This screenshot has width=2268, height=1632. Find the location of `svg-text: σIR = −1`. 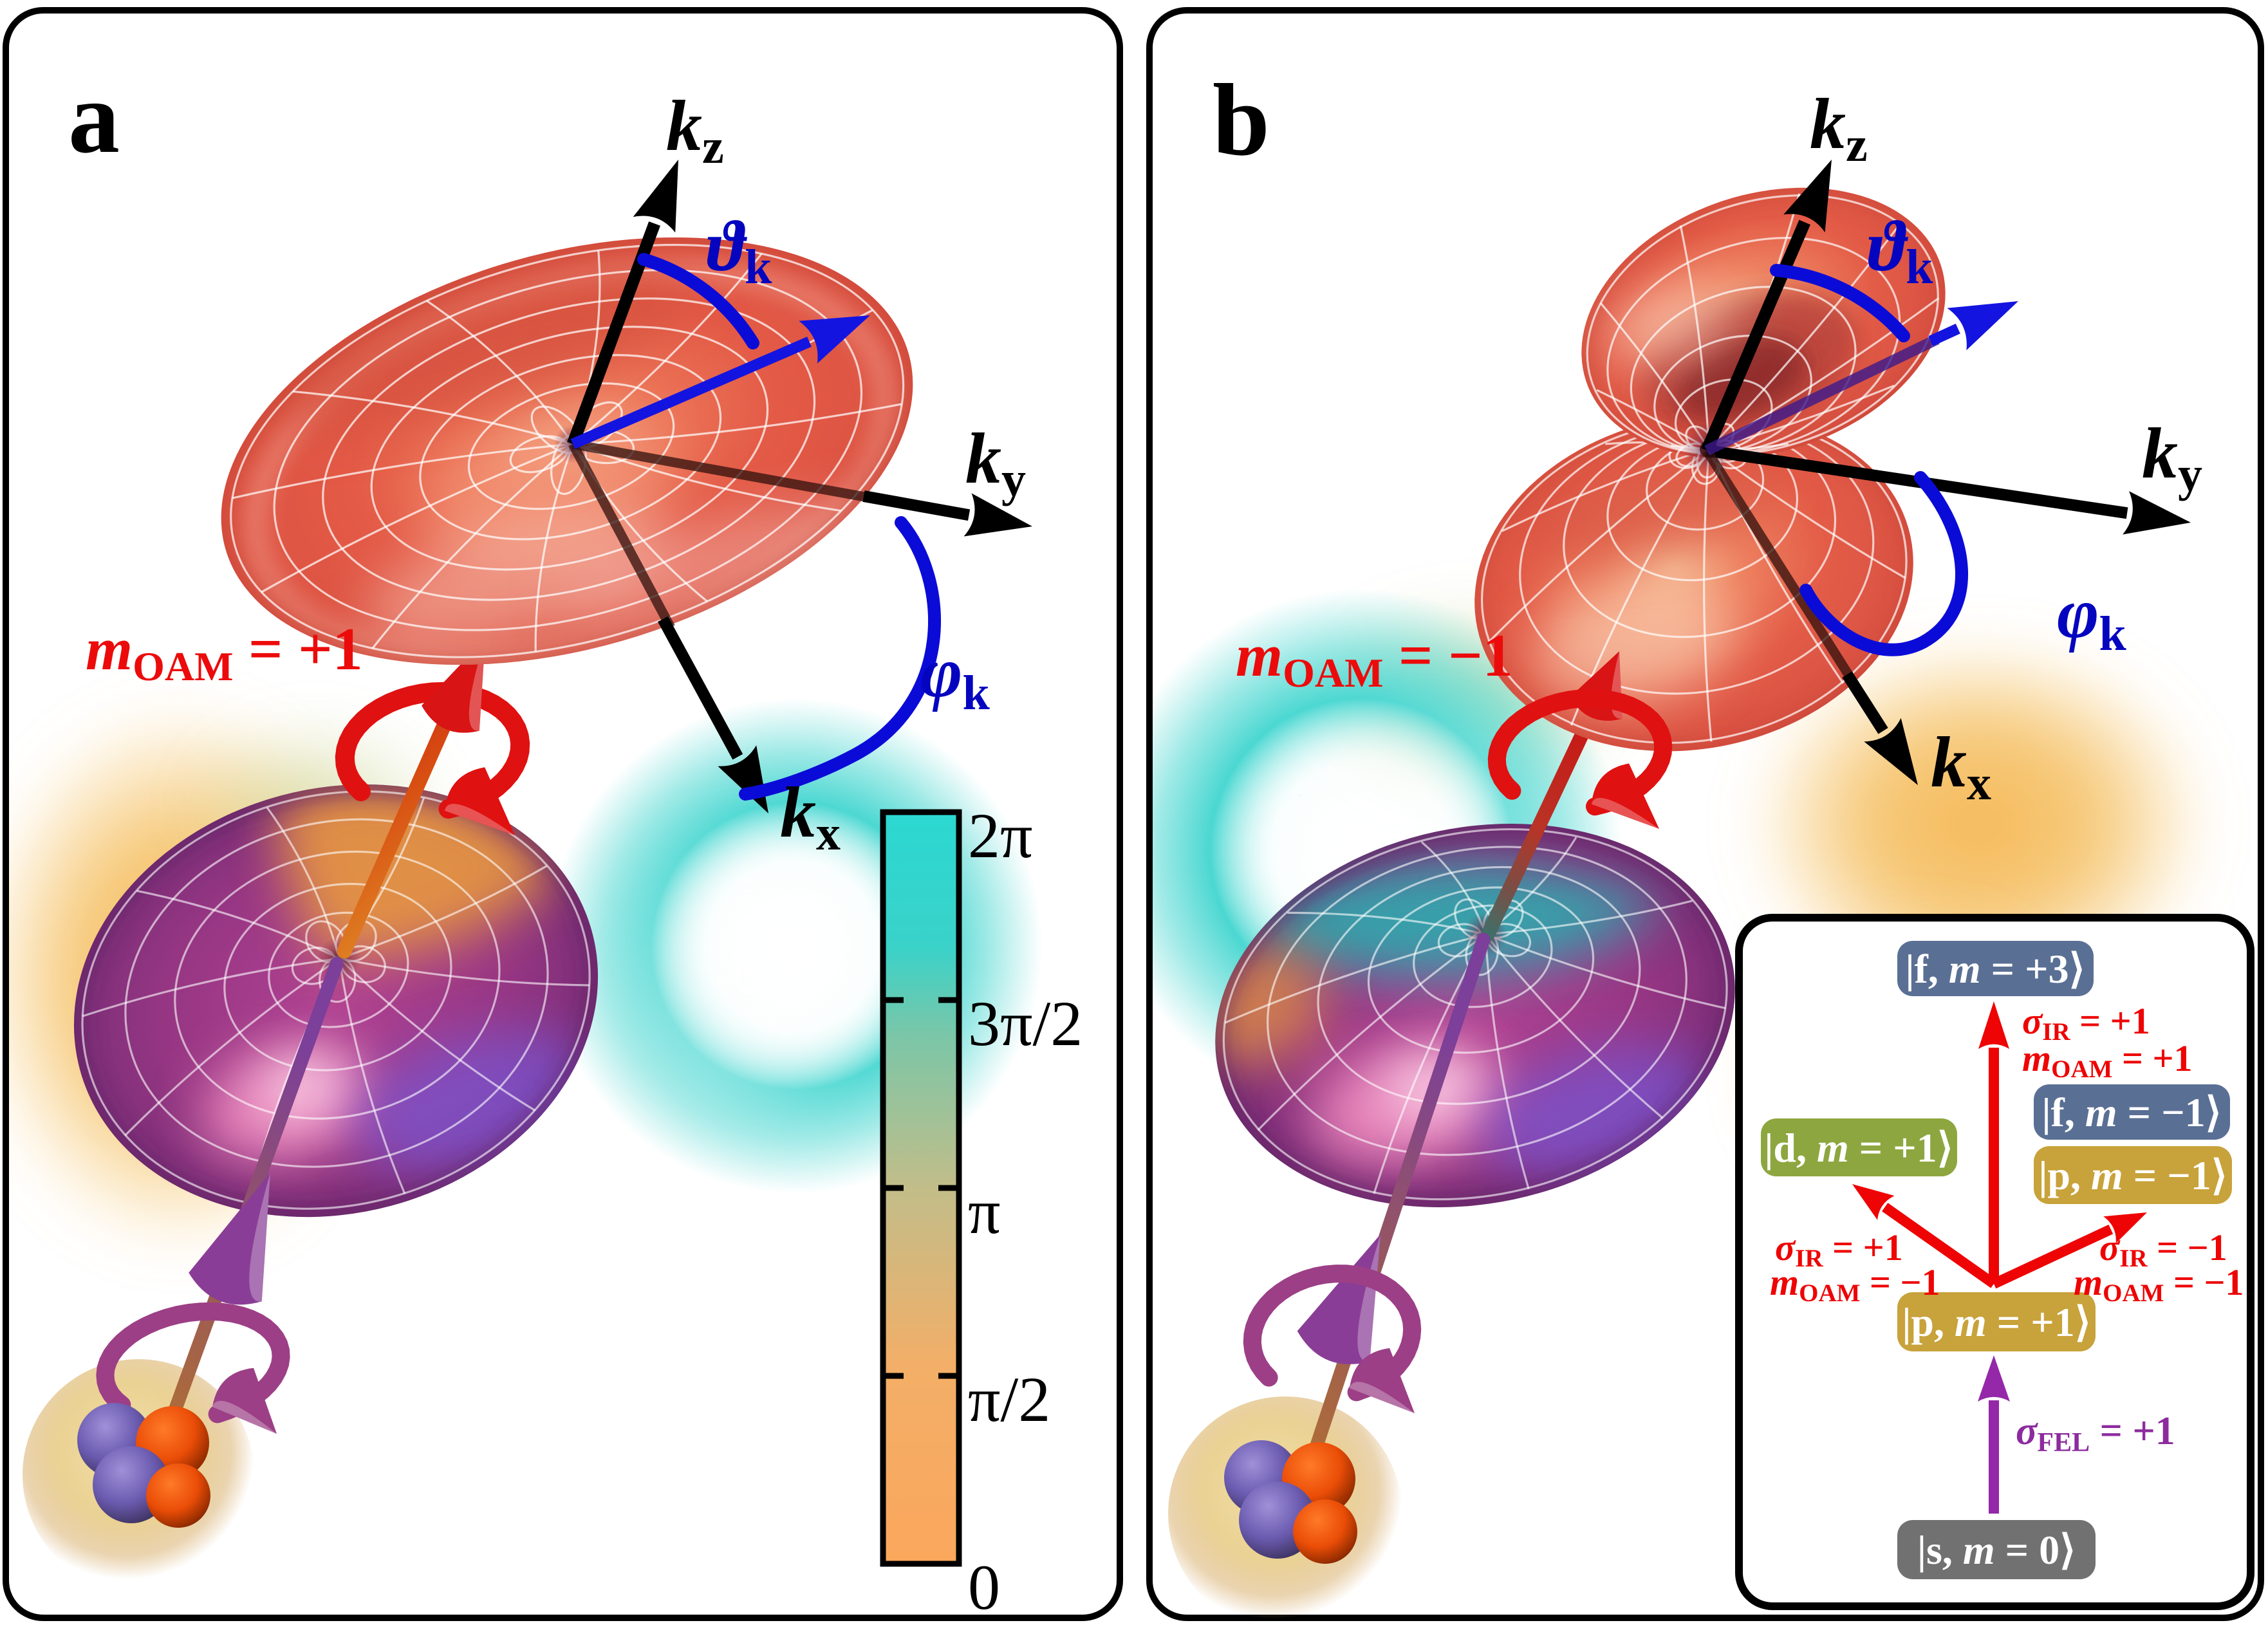

svg-text: σIR = −1 is located at coordinates (2163, 1249).